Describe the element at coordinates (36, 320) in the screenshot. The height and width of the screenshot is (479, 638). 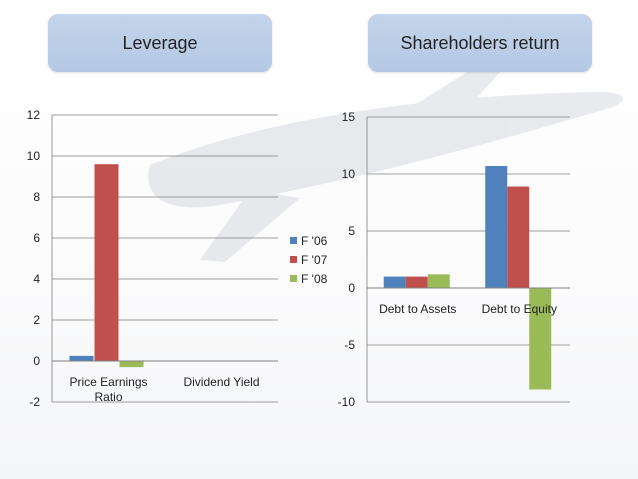
I see `y-tick-label: 2` at that location.